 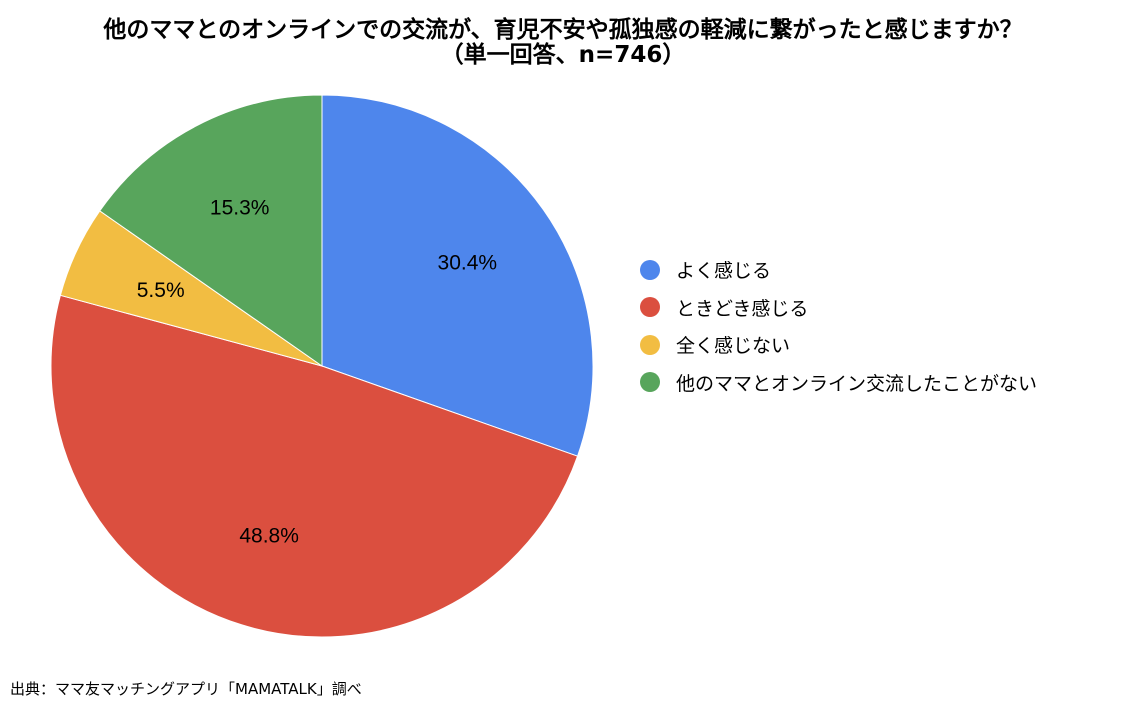 What do you see at coordinates (724, 271) in the screenshot?
I see `legend-label-1: よく感じる` at bounding box center [724, 271].